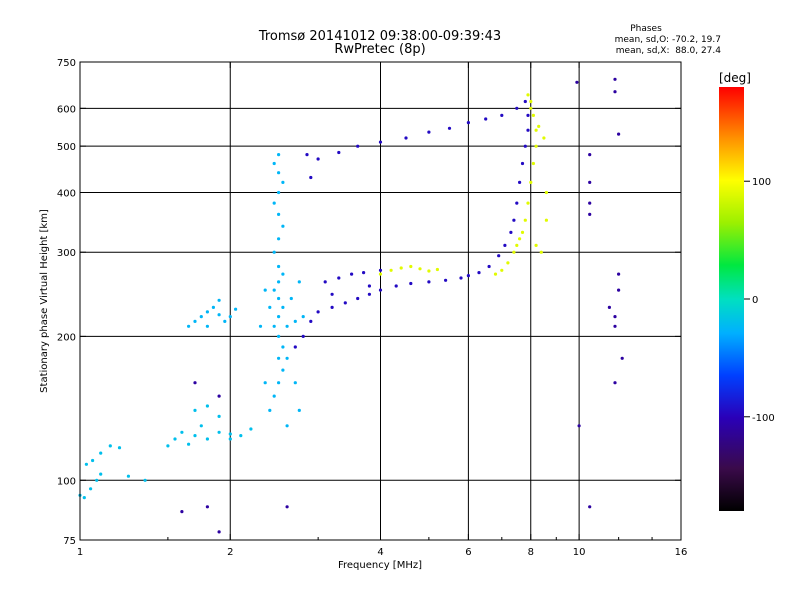 The image size is (800, 600). I want to click on y-tick-label: 75, so click(69, 541).